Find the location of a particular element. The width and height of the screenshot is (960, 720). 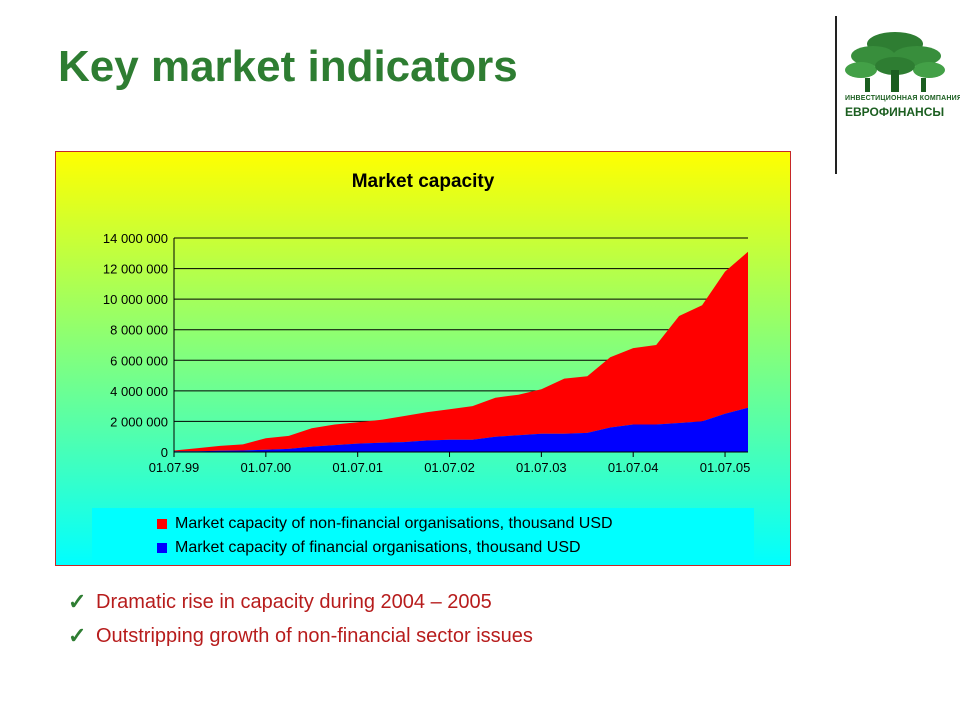

y-tick-label: 2 000 000 is located at coordinates (139, 421).